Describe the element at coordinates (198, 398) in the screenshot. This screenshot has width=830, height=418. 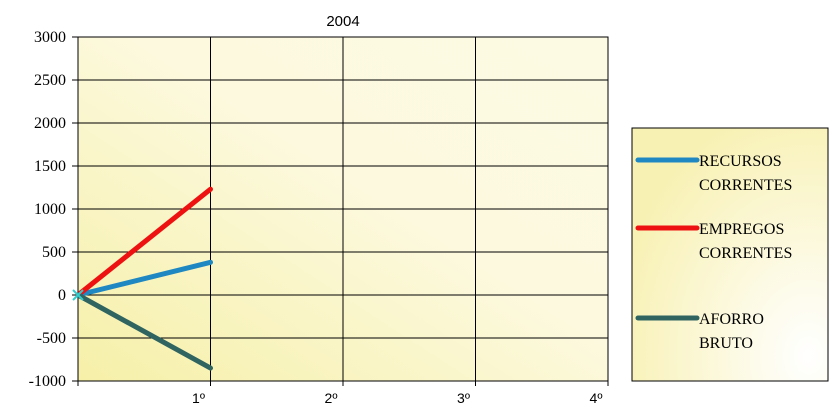
I see `x-tick-label: 1º` at that location.